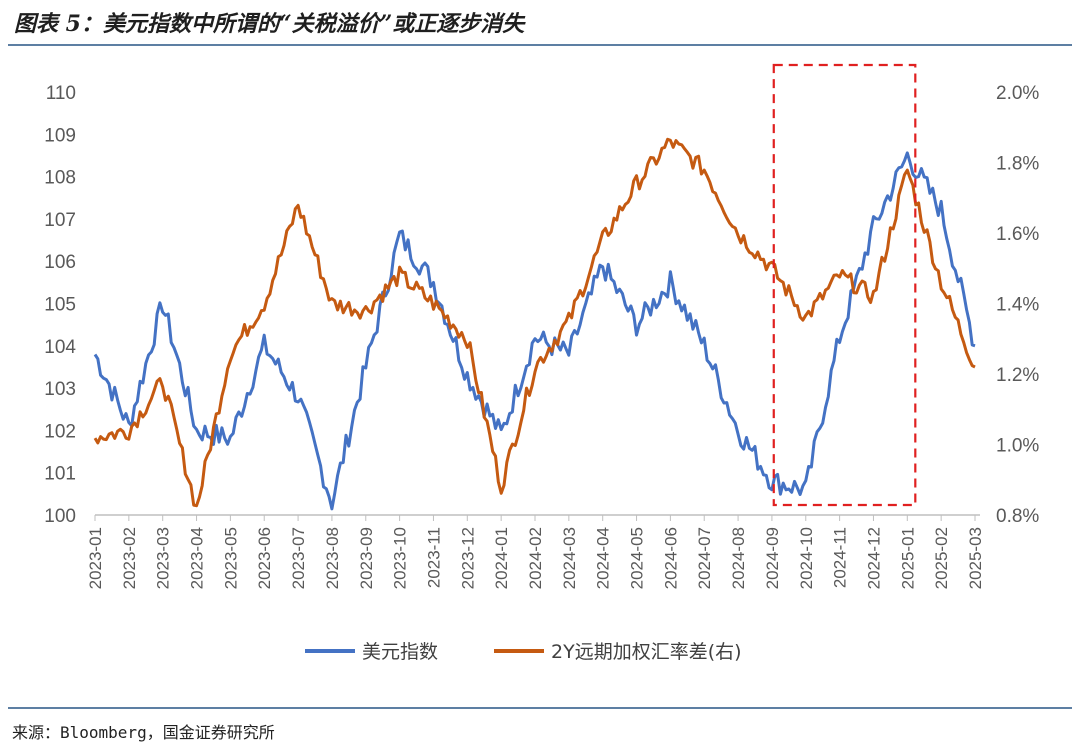  Describe the element at coordinates (569, 558) in the screenshot. I see `x-tick-label: 2024-03` at that location.